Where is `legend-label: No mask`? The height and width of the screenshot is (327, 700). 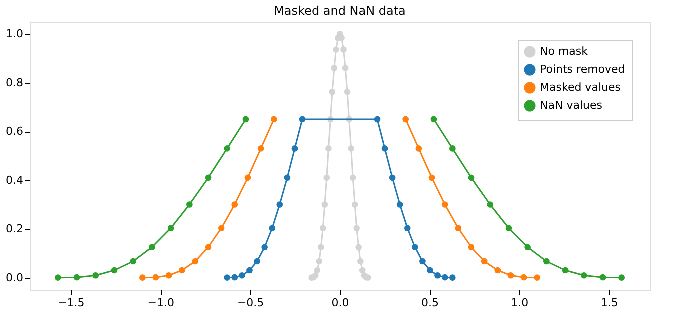 legend-label: No mask is located at coordinates (564, 51).